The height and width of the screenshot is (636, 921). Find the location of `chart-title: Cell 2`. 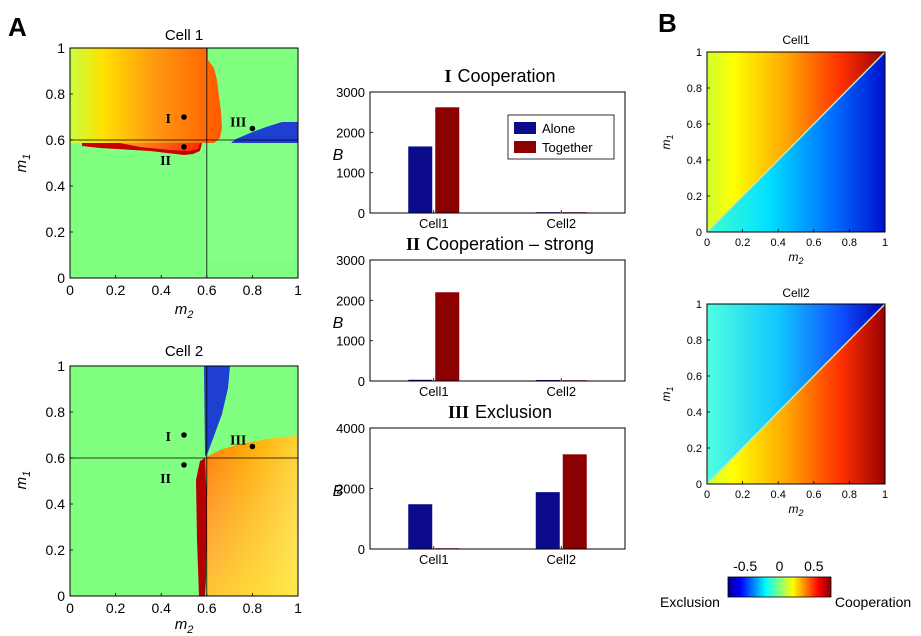

chart-title: Cell 2 is located at coordinates (184, 351).